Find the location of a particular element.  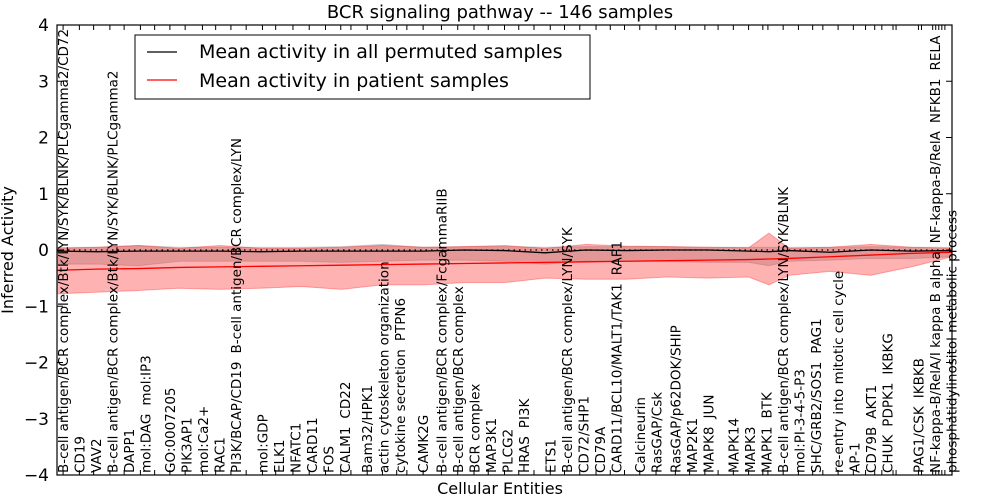

x-tick-label: Bam32/HPK1 is located at coordinates (368, 429).